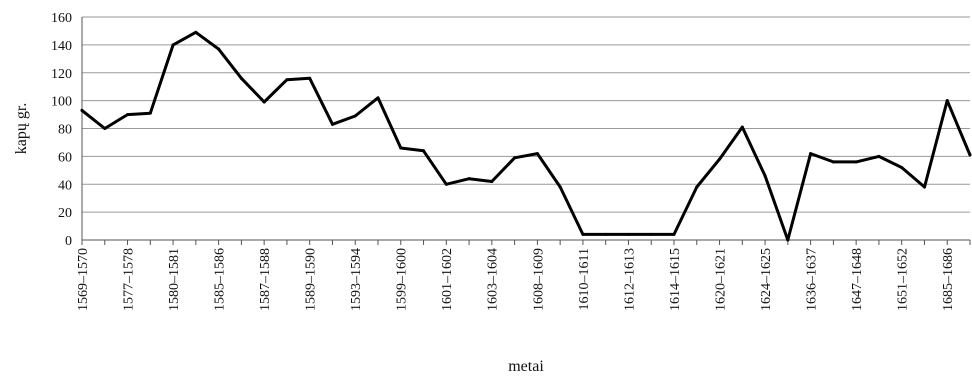 The width and height of the screenshot is (972, 376). I want to click on x-tick-label: 1614–1615, so click(675, 279).